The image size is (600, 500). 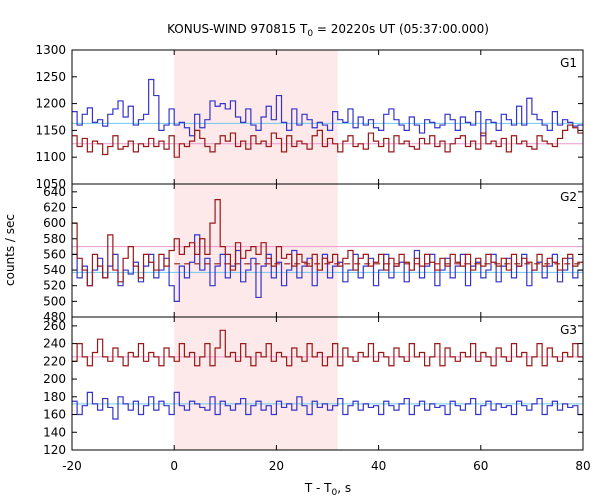 What do you see at coordinates (480, 466) in the screenshot?
I see `x-tick-label: 60` at bounding box center [480, 466].